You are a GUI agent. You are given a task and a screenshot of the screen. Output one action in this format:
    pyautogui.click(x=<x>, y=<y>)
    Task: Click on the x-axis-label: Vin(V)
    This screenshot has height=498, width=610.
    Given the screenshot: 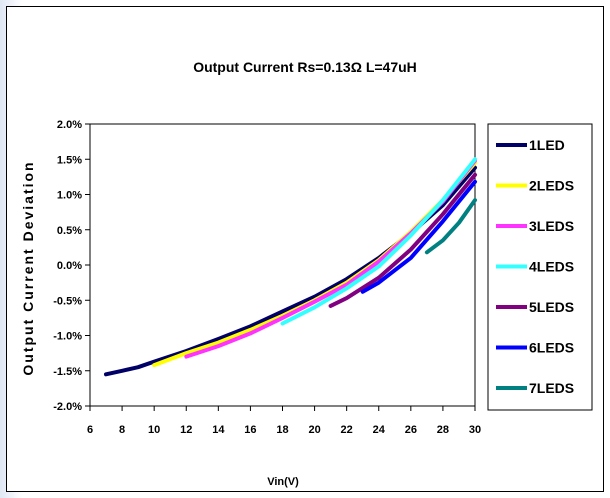 What is the action you would take?
    pyautogui.click(x=283, y=482)
    